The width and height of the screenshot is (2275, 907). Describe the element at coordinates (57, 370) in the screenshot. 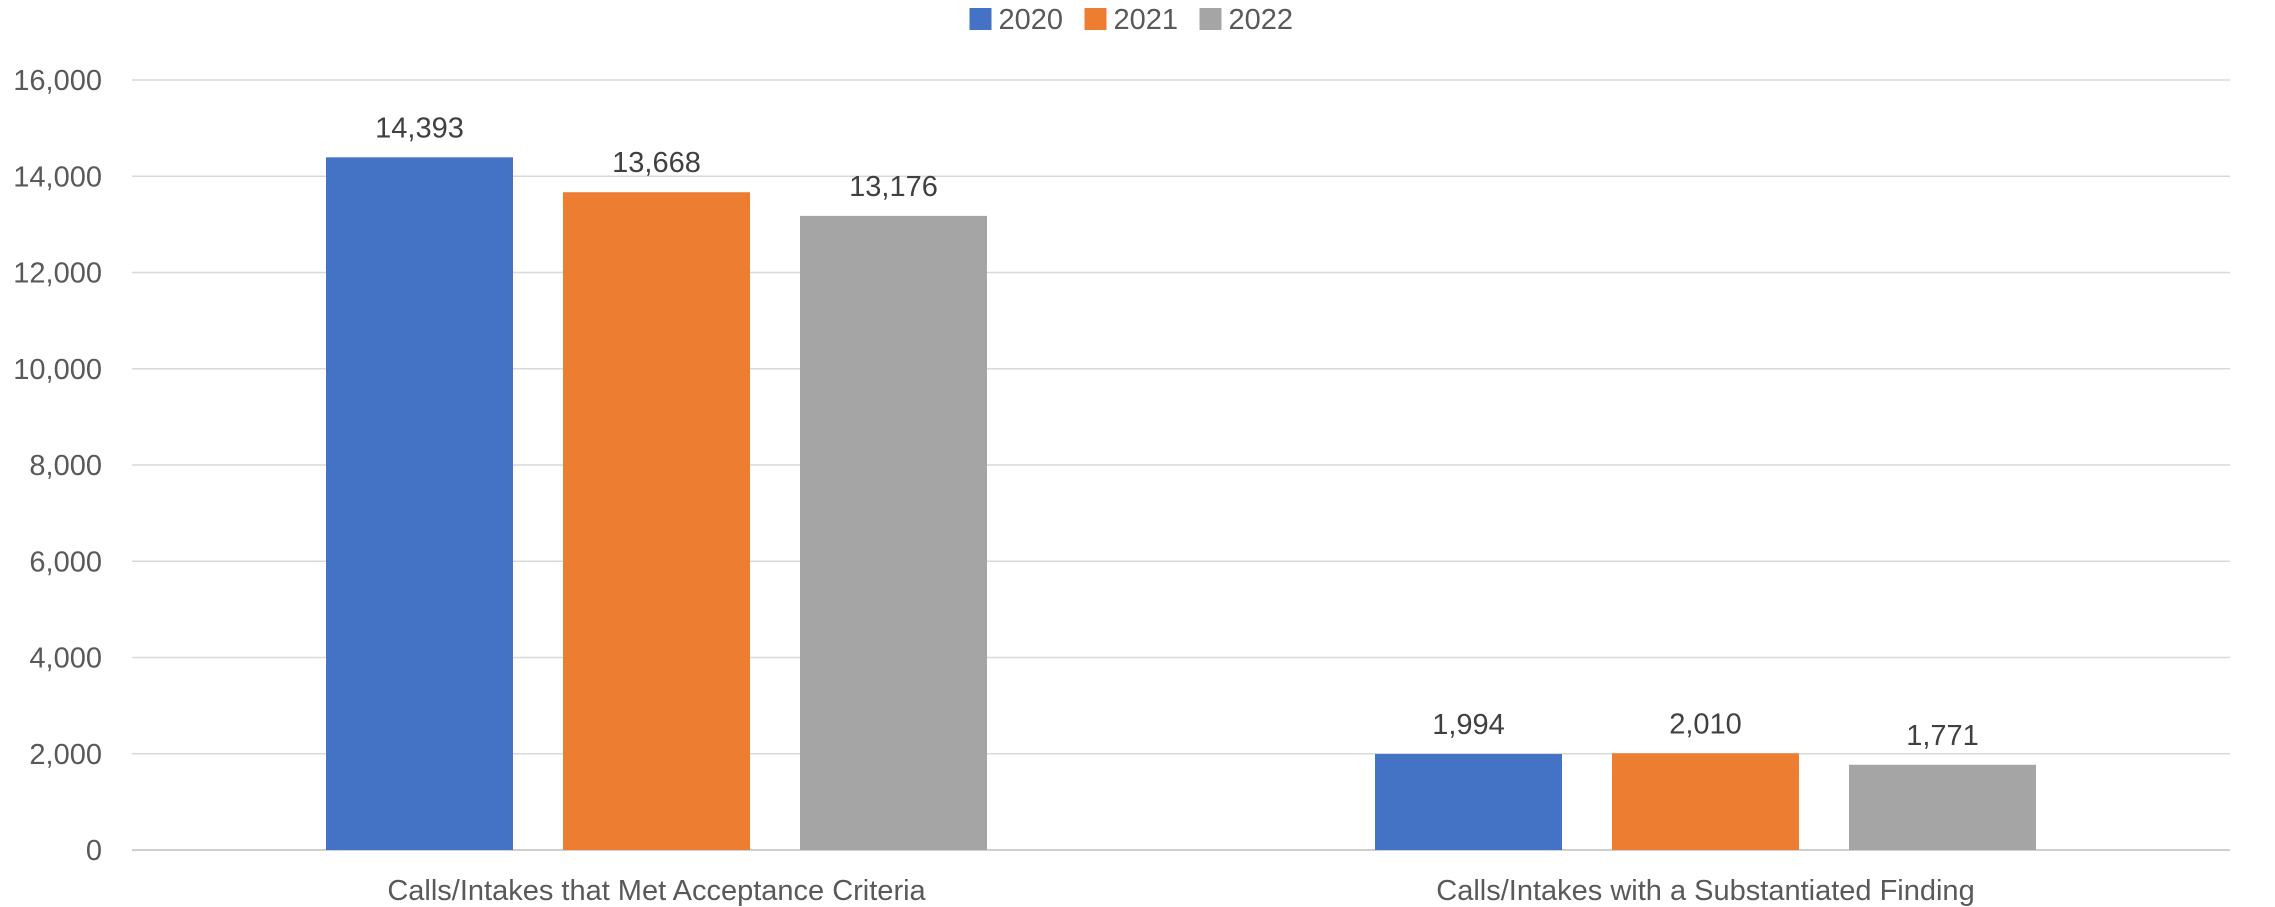

I see `y-tick-label: 10,000` at that location.